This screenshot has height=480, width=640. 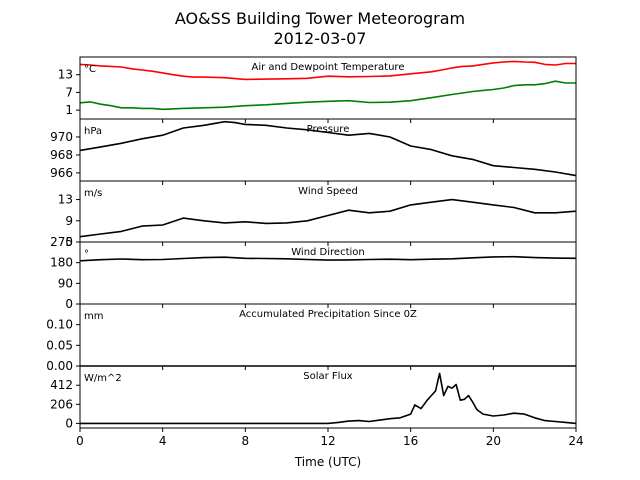 What do you see at coordinates (69, 221) in the screenshot?
I see `ytick-label-wind_speed-1: 9` at bounding box center [69, 221].